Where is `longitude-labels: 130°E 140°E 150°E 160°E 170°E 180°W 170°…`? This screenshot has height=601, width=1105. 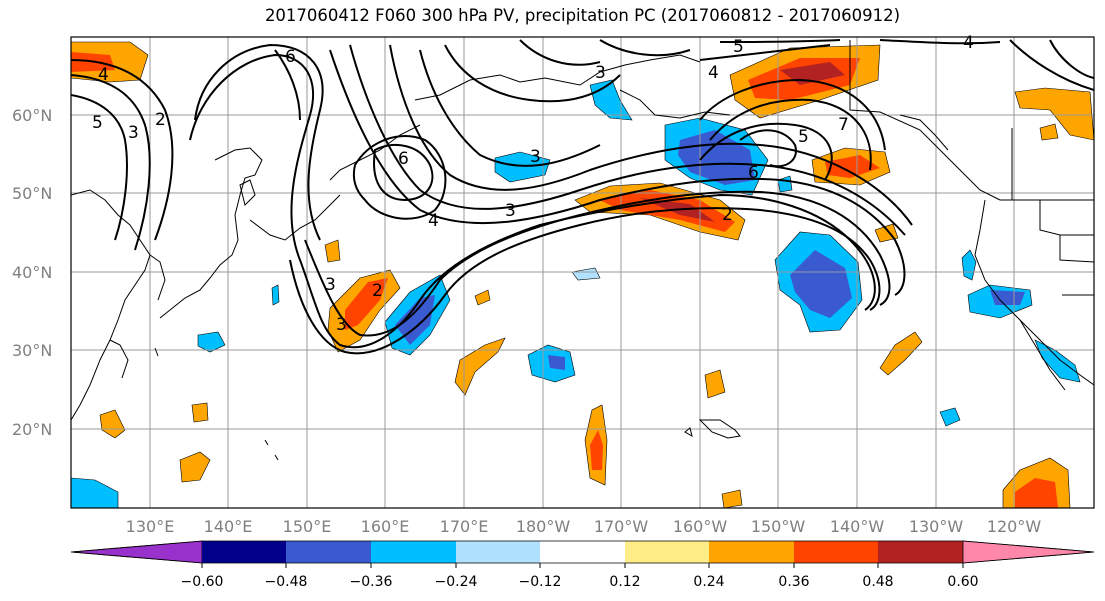 longitude-labels: 130°E 140°E 150°E 160°E 170°E 180°W 170°… is located at coordinates (584, 526).